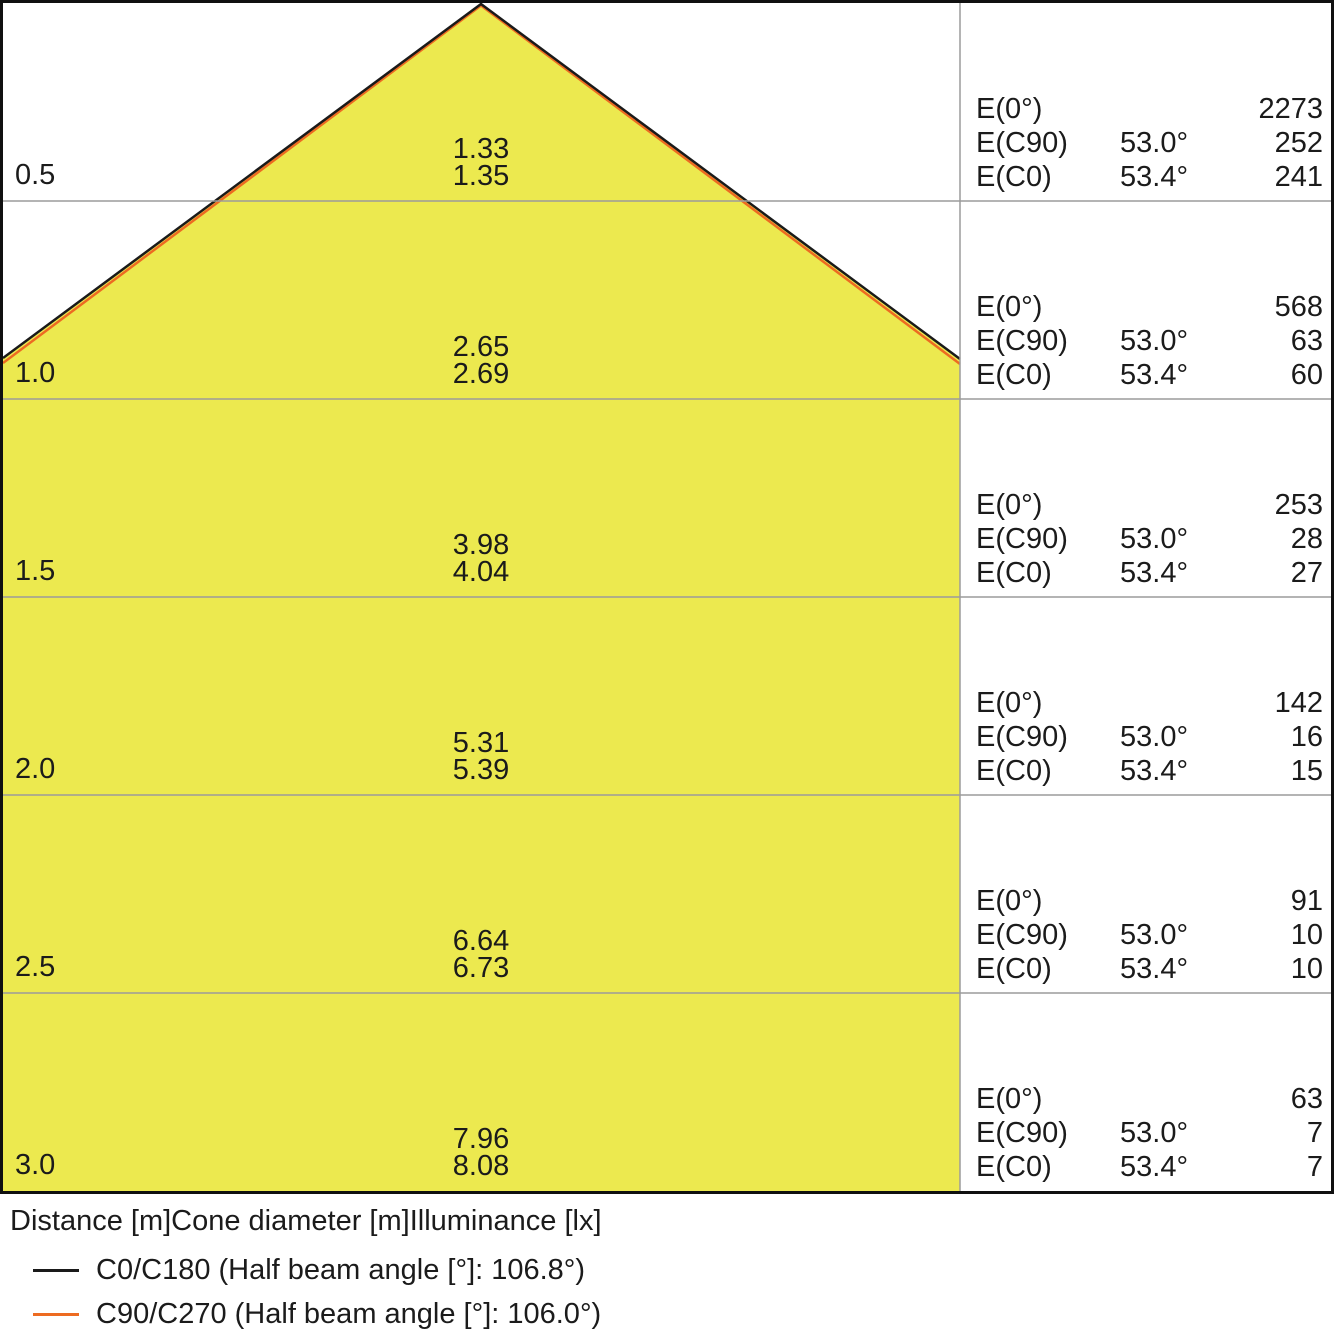 The width and height of the screenshot is (1334, 1334). What do you see at coordinates (1290, 109) in the screenshot?
I see `e0-value: 2273` at bounding box center [1290, 109].